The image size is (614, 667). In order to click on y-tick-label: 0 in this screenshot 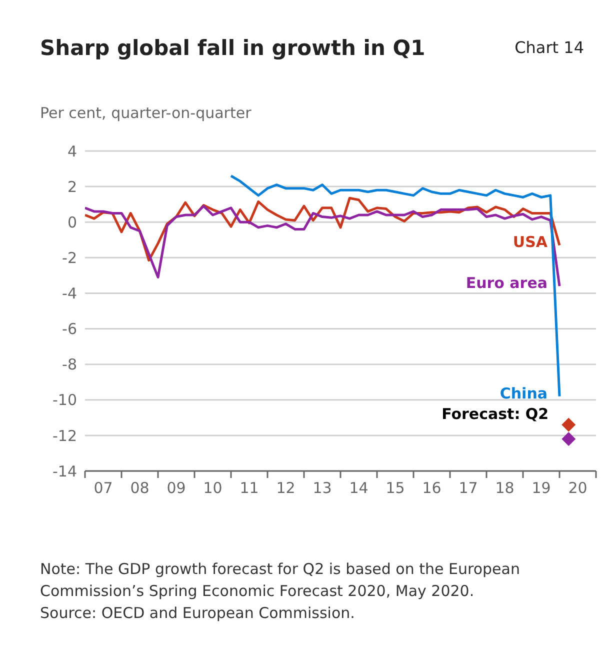, I will do `click(72, 222)`.